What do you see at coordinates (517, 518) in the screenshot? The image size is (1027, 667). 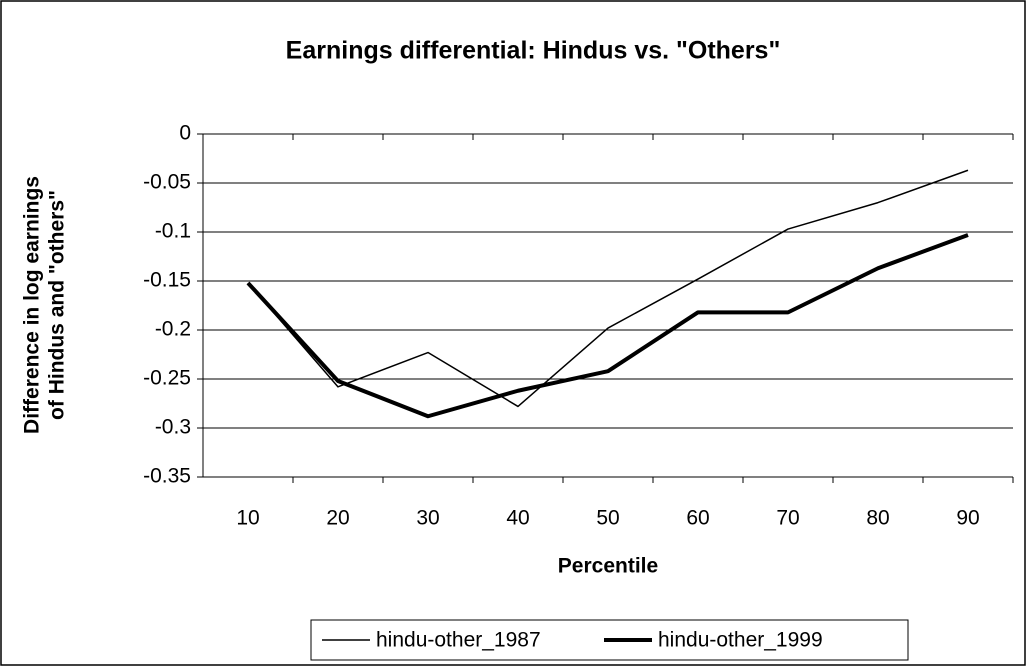 I see `x-tick-label: 40` at bounding box center [517, 518].